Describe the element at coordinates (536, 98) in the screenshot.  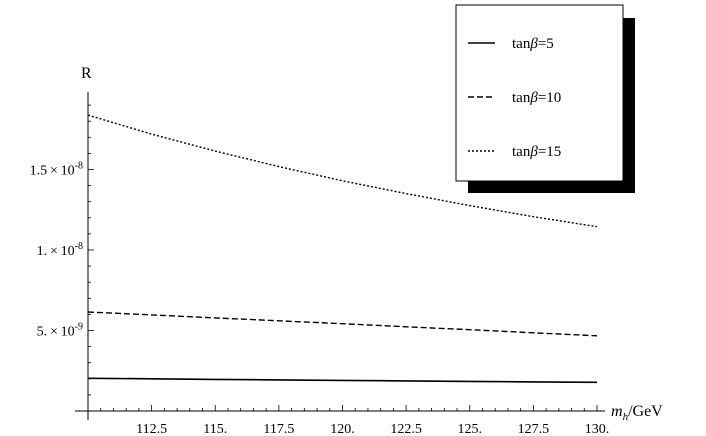
I see `legend-label-2: tanβ=10` at that location.